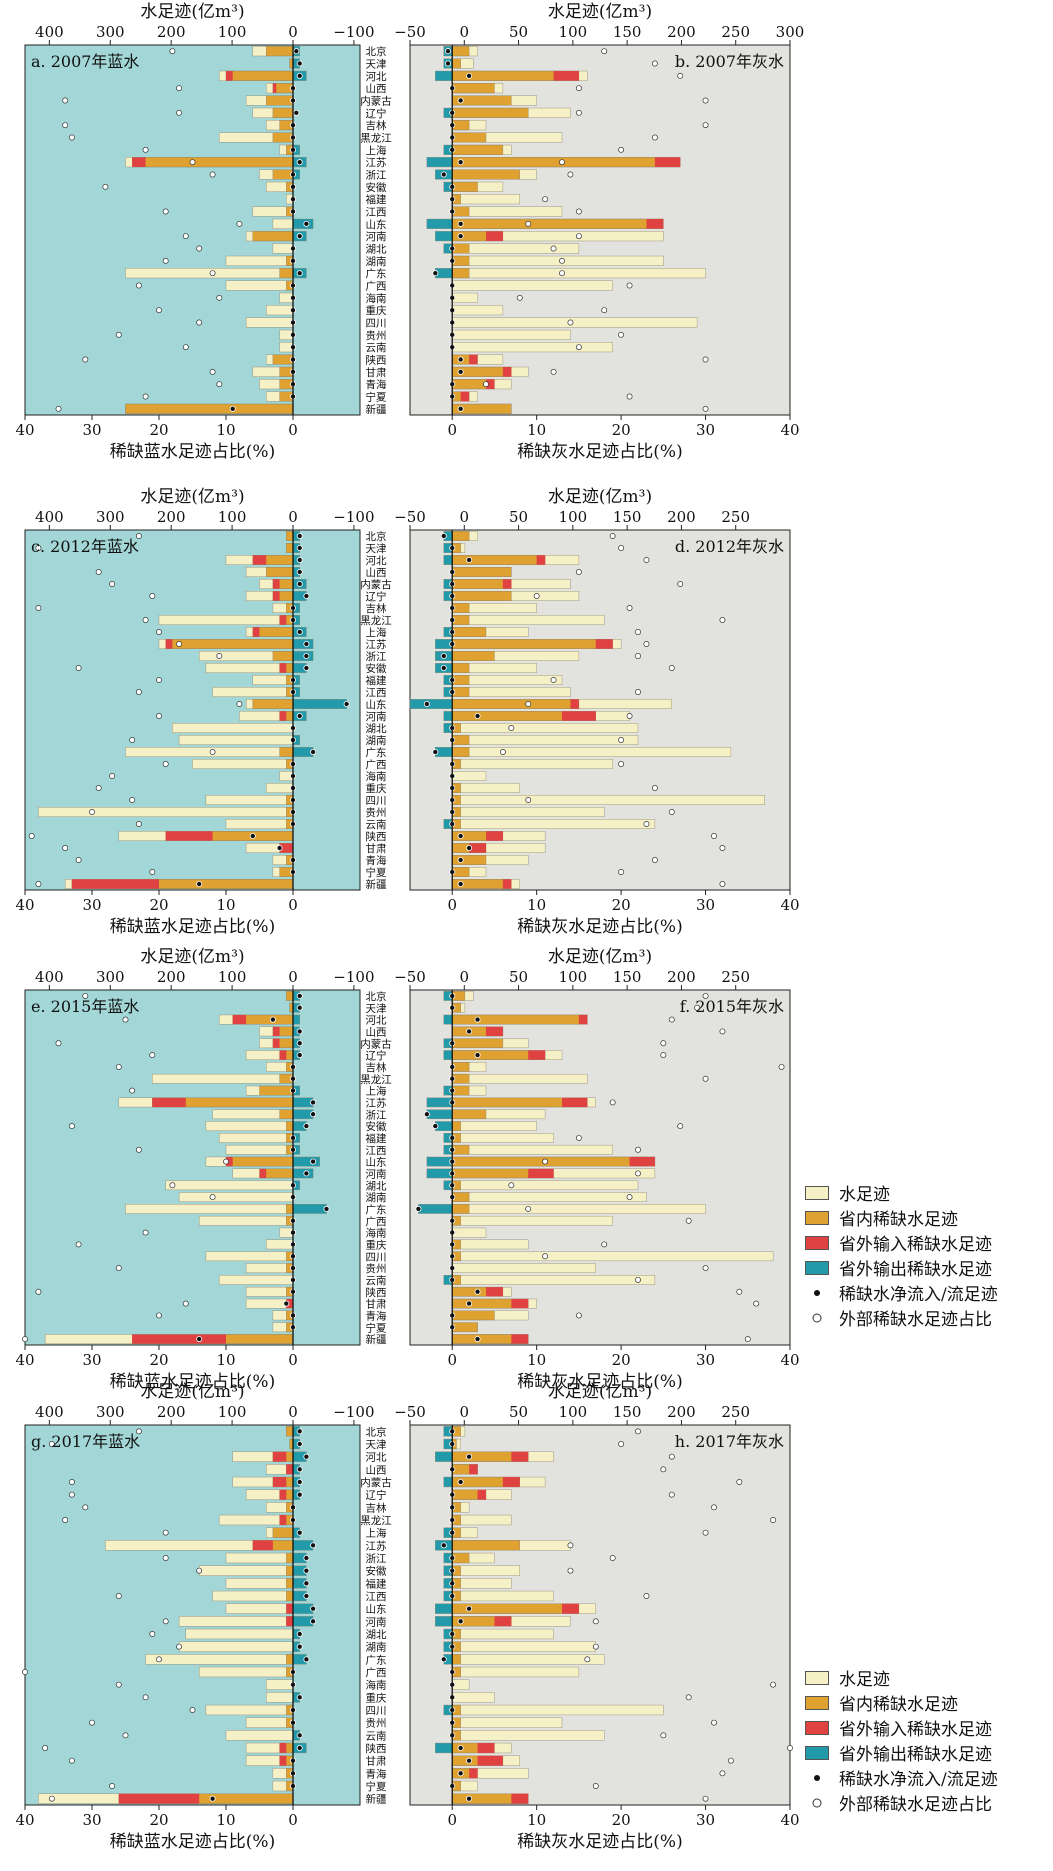  What do you see at coordinates (24, 430) in the screenshot?
I see `bottom-tick-label: 40` at bounding box center [24, 430].